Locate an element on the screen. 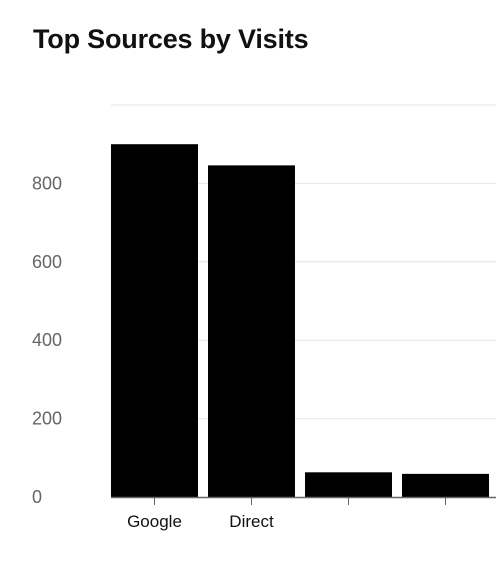 This screenshot has height=564, width=496. y-axis-ticks: 0 200 400 600 800 is located at coordinates (47, 340).